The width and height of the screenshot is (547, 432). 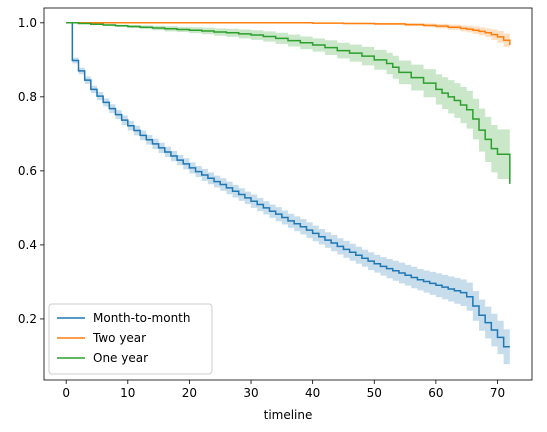 I want to click on x-tick-label-50: 50, so click(x=374, y=393).